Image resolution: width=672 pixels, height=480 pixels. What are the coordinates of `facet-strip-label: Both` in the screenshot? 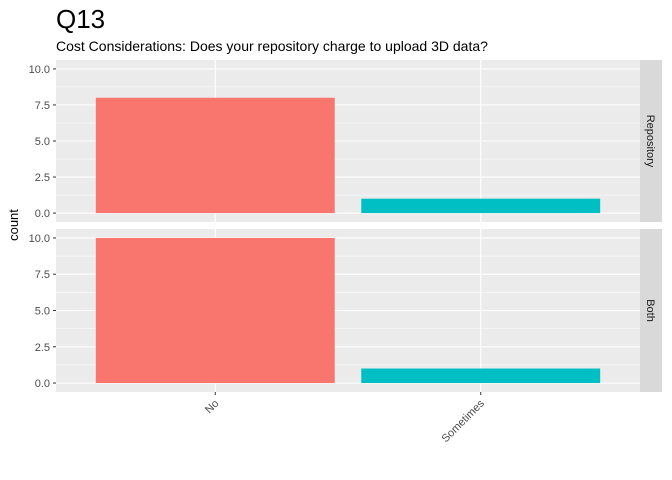 It's located at (650, 310).